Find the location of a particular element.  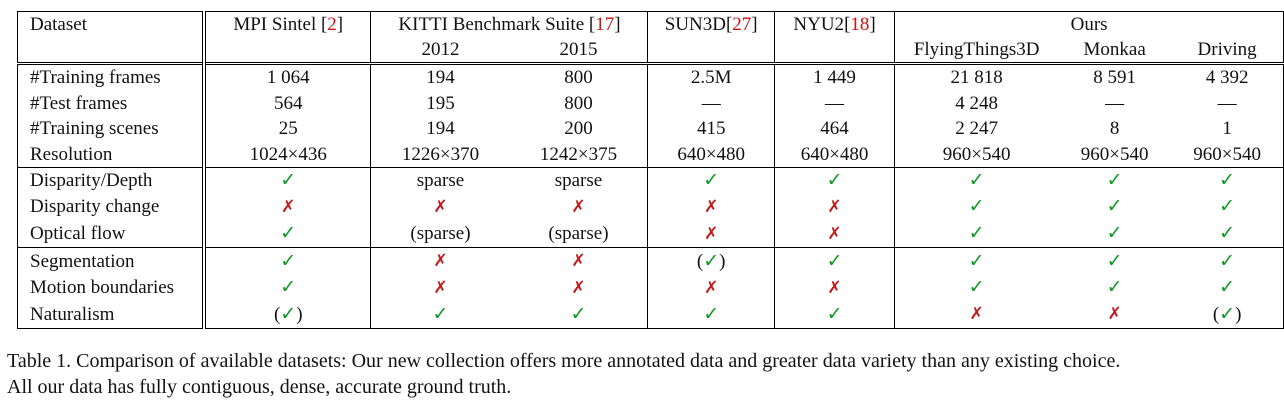

header-nyu2: NYU2[18] is located at coordinates (834, 37).